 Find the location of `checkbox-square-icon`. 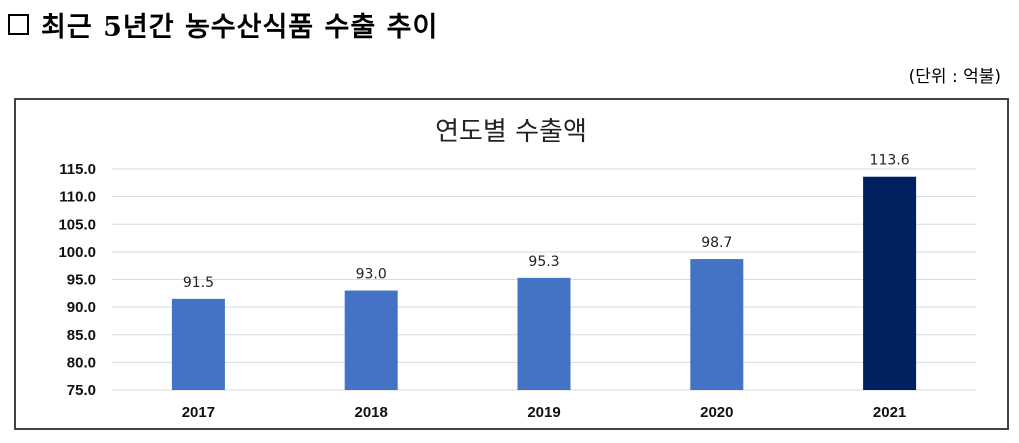

checkbox-square-icon is located at coordinates (18, 24).